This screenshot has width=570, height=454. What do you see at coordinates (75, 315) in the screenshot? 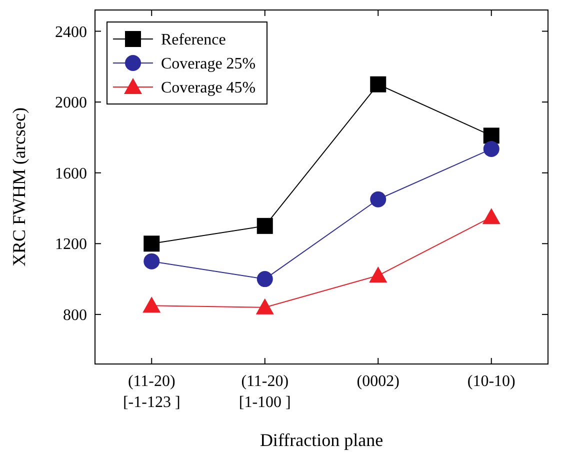
I see `y-tick-label: 800` at bounding box center [75, 315].